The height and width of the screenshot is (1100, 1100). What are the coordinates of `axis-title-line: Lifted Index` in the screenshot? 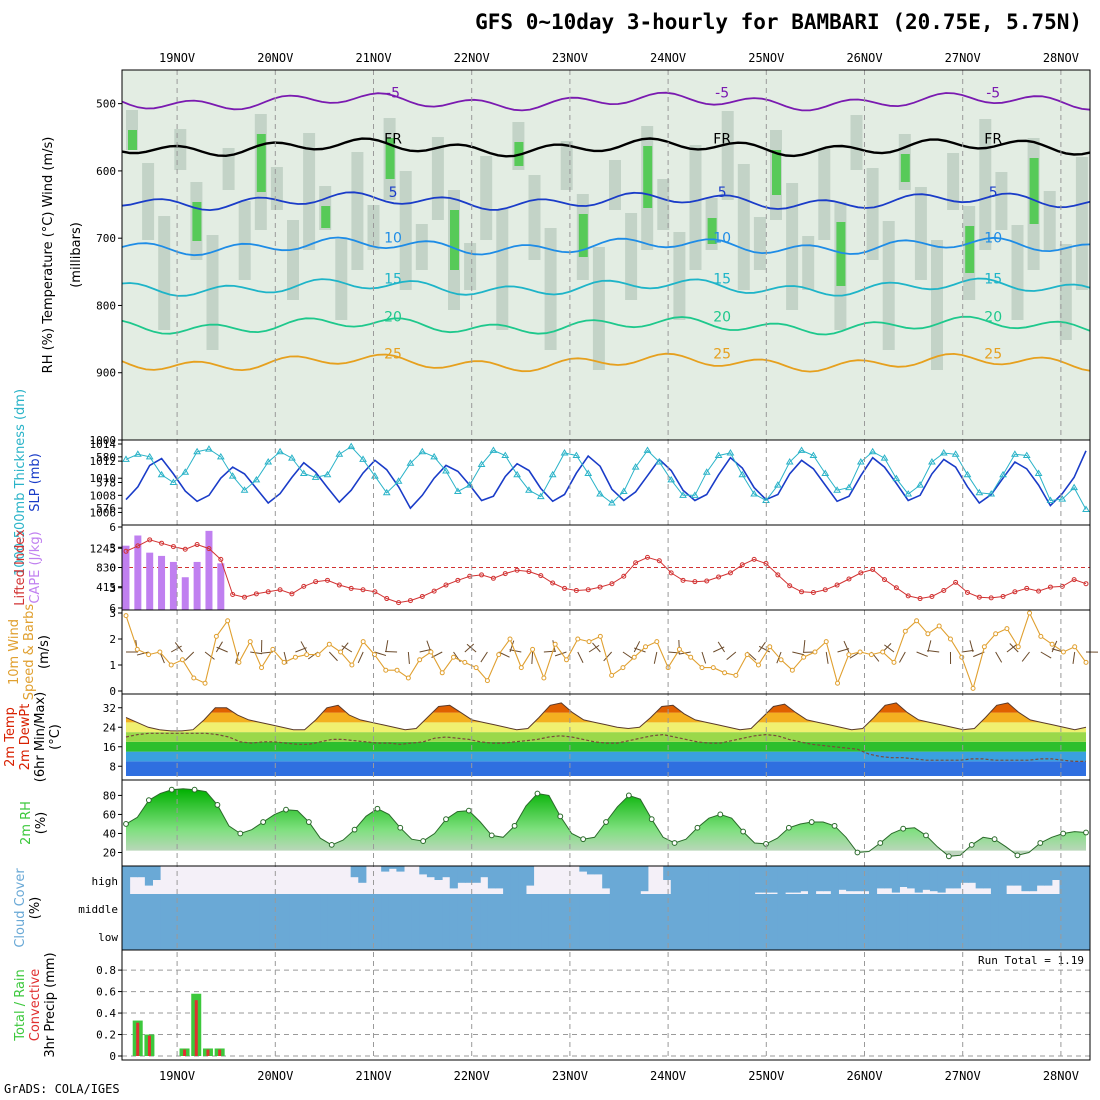 It's located at (20, 567).